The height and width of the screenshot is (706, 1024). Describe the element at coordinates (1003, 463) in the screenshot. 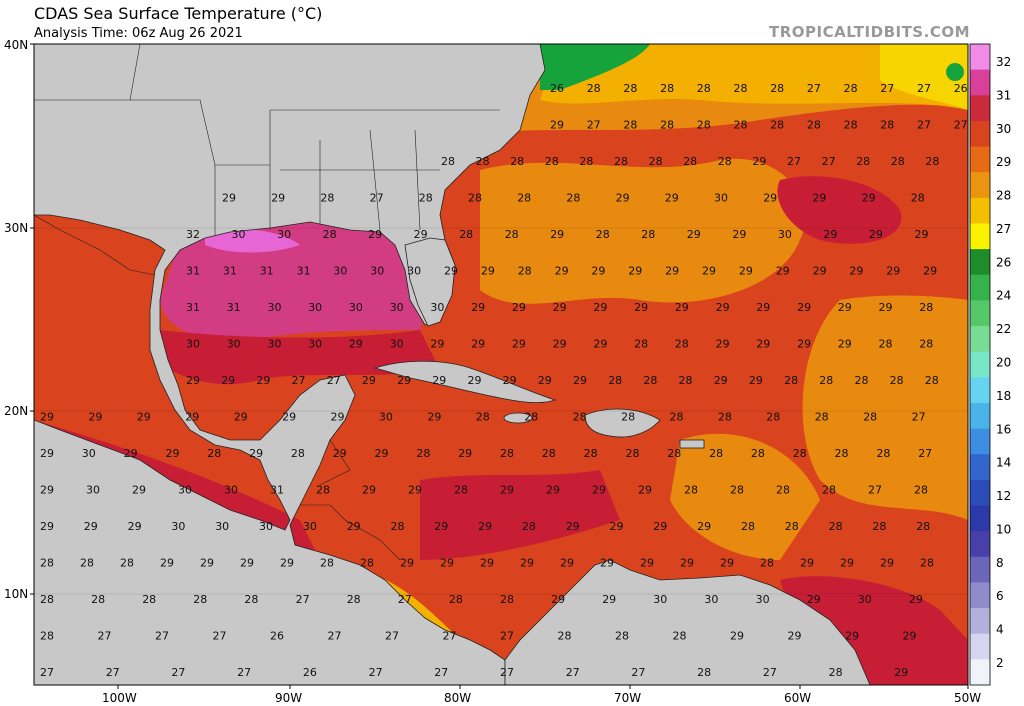

I see `colorbar-label: 14` at that location.